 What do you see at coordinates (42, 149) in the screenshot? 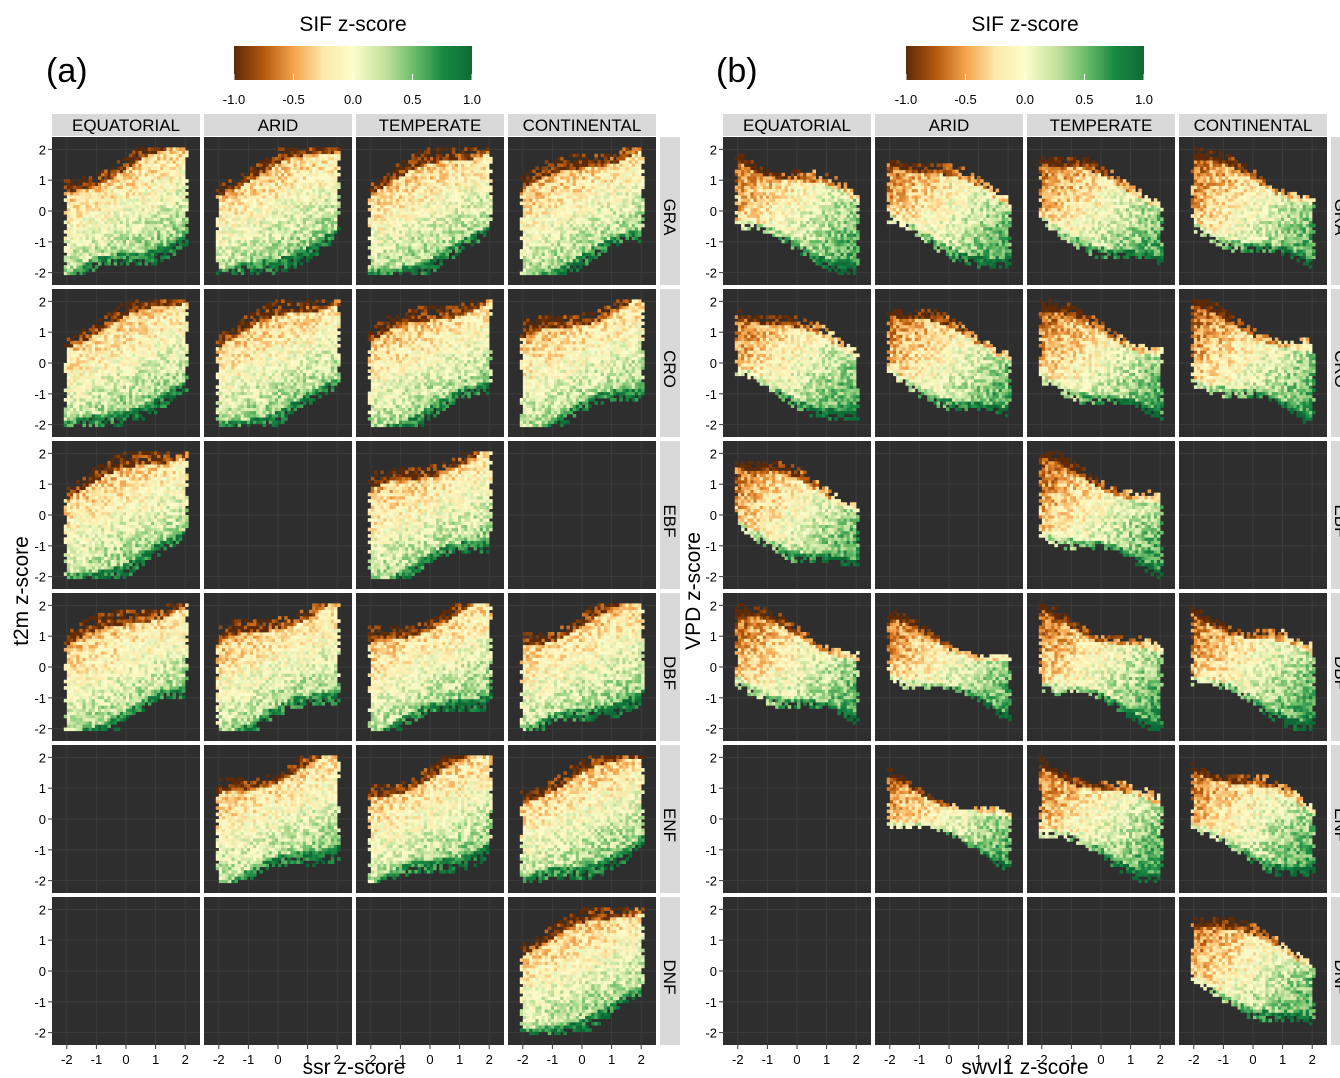
I see `y-tick-label: 2` at bounding box center [42, 149].